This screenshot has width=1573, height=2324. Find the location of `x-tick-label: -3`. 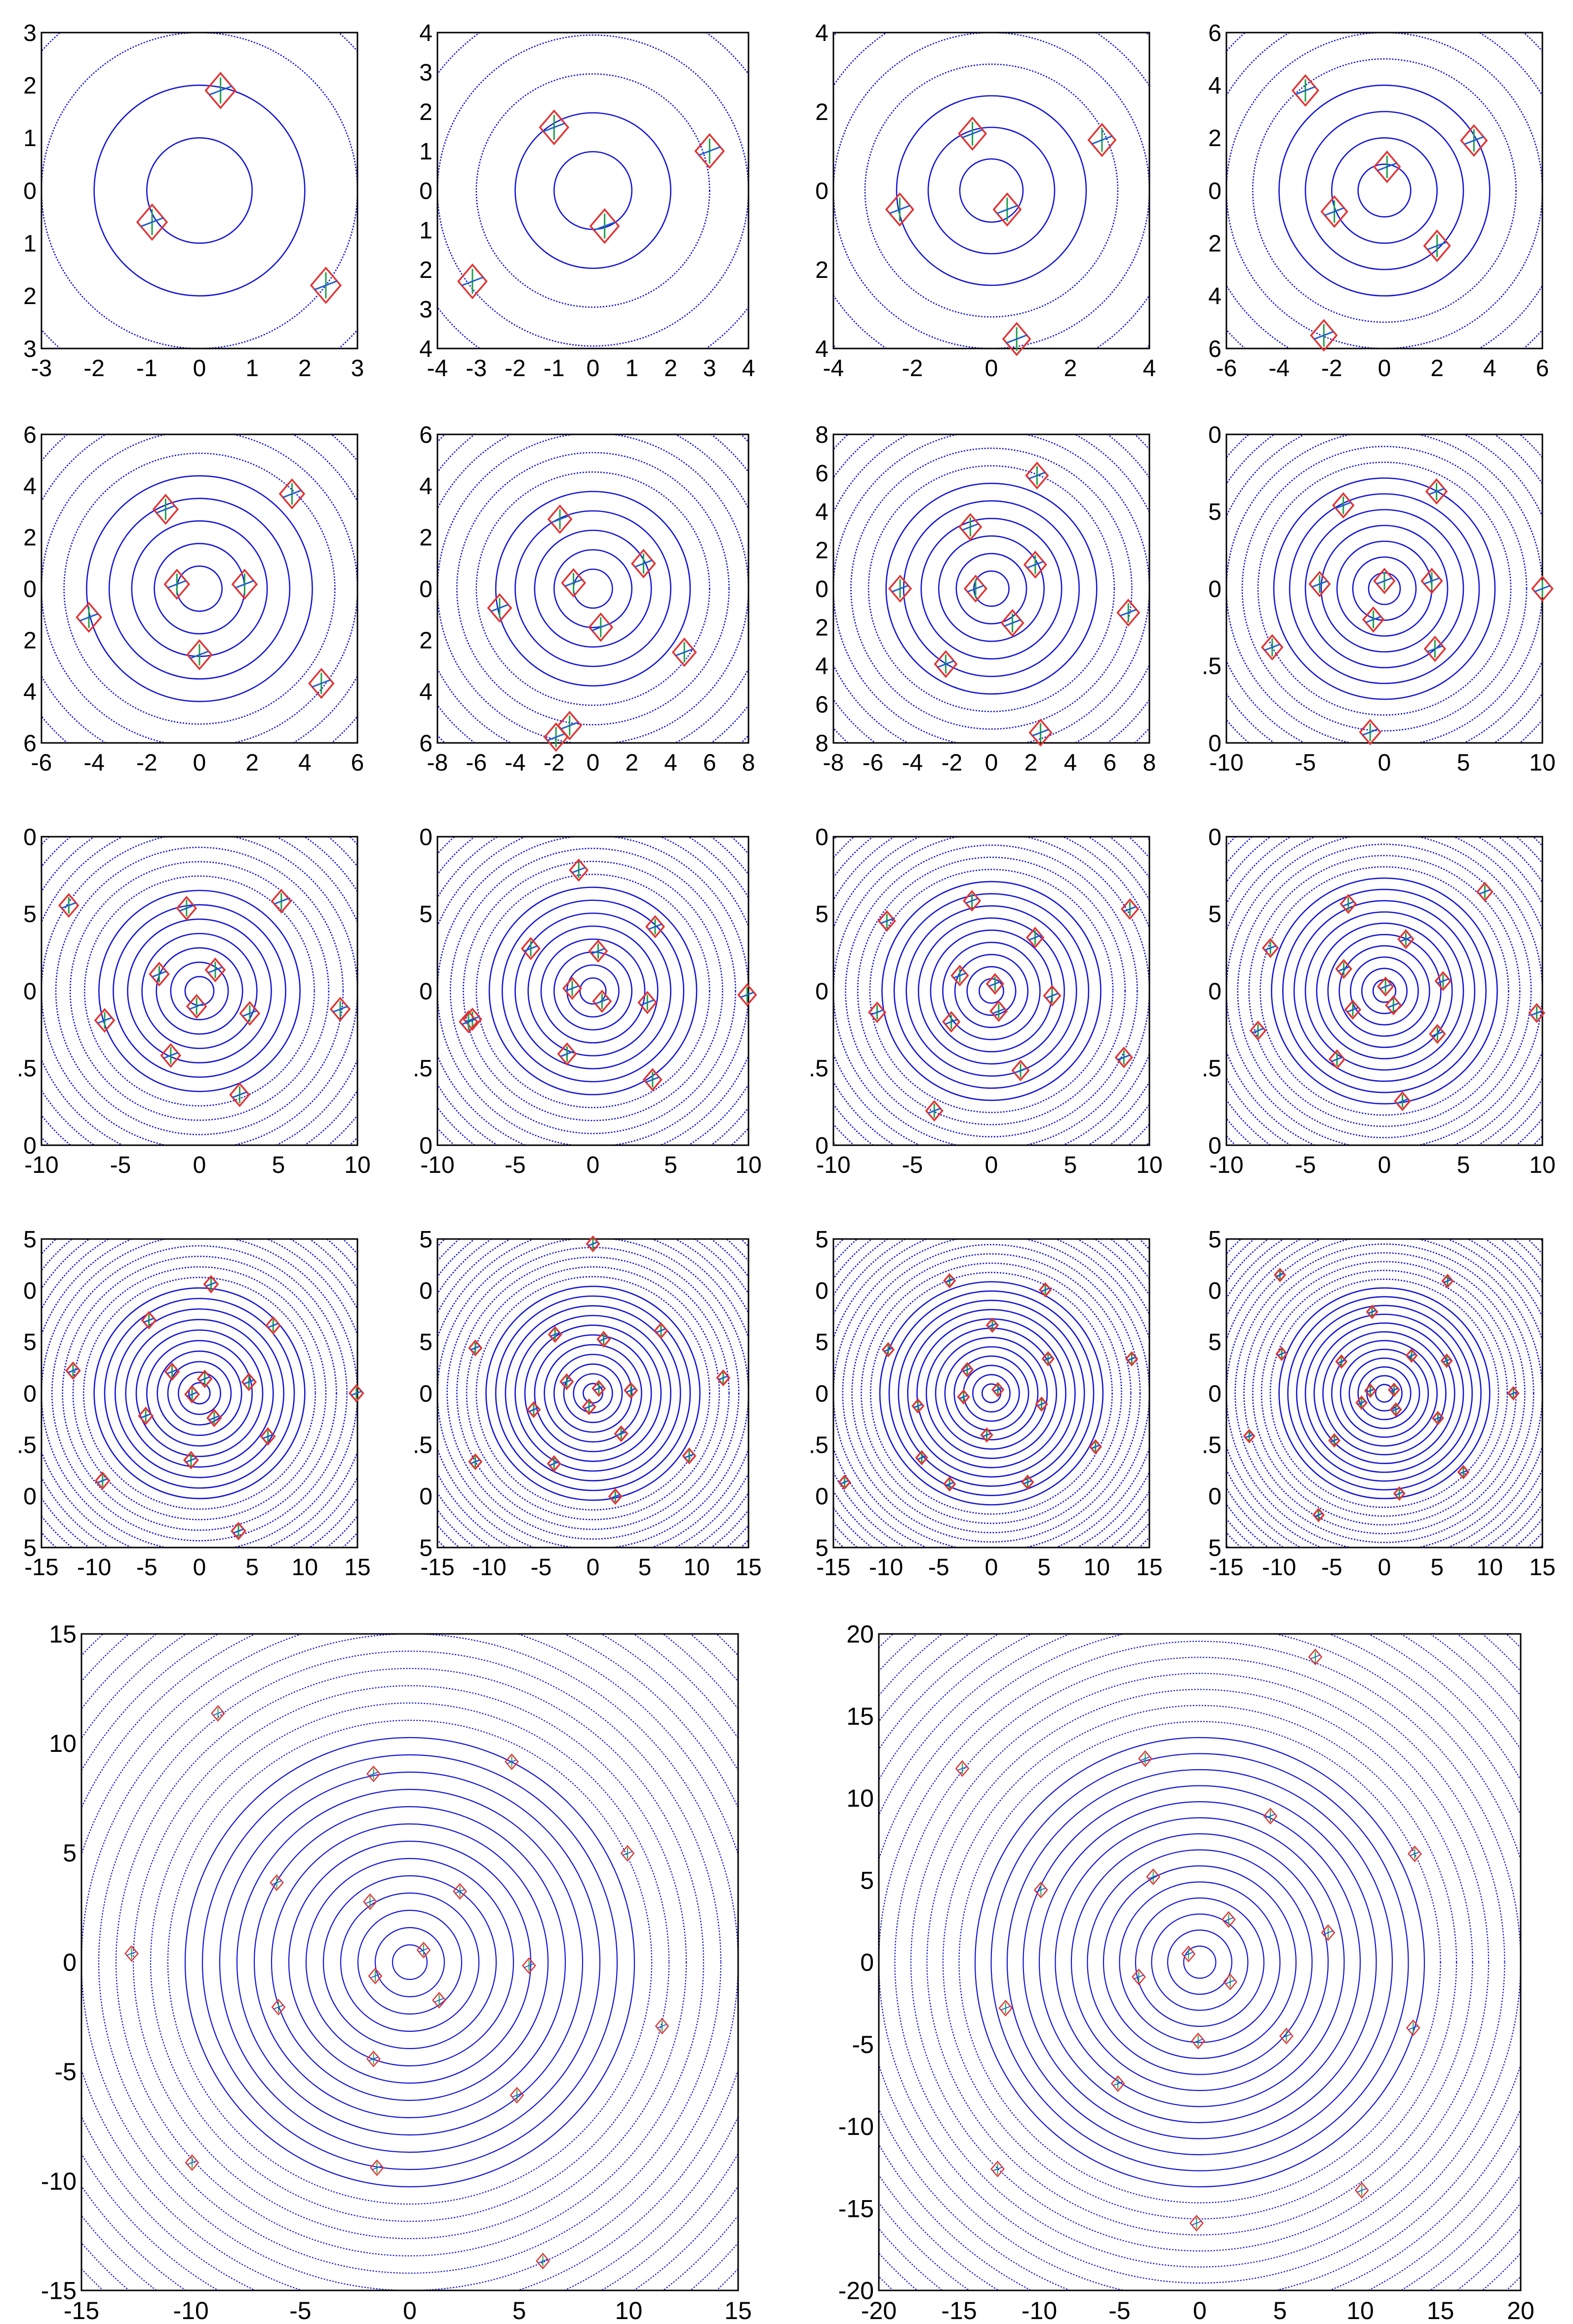

x-tick-label: -3 is located at coordinates (41, 368).